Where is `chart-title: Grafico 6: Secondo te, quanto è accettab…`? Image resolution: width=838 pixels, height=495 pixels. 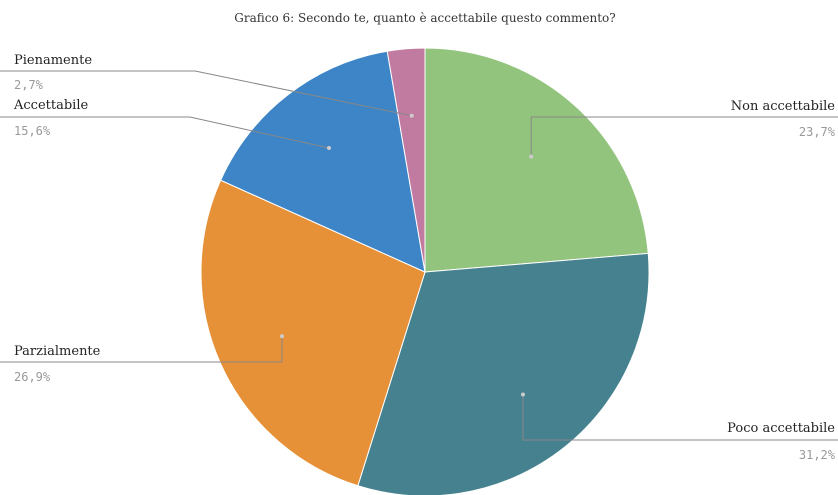 chart-title: Grafico 6: Secondo te, quanto è accettab… is located at coordinates (424, 18).